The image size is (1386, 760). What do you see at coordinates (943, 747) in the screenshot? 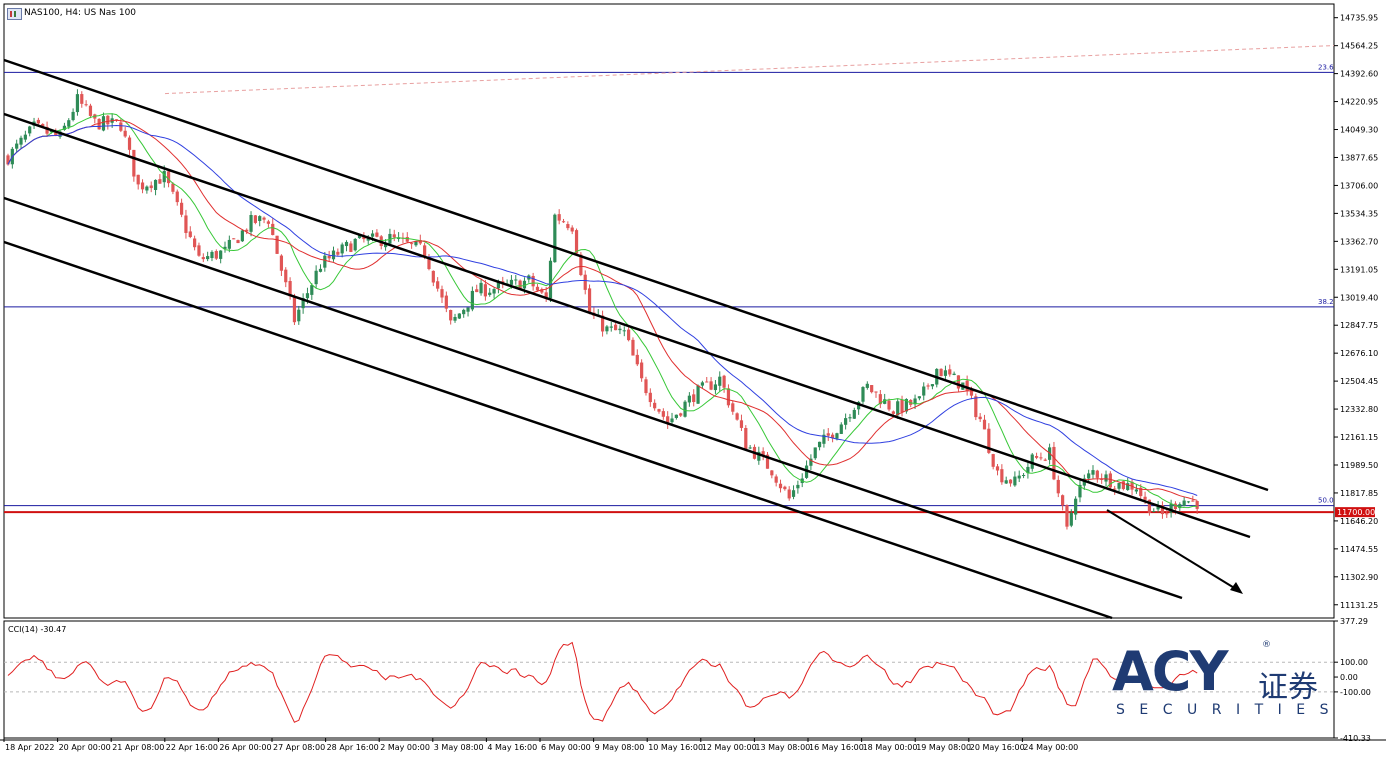
I see `time-tick-label: 19 May 08:00` at bounding box center [943, 747].